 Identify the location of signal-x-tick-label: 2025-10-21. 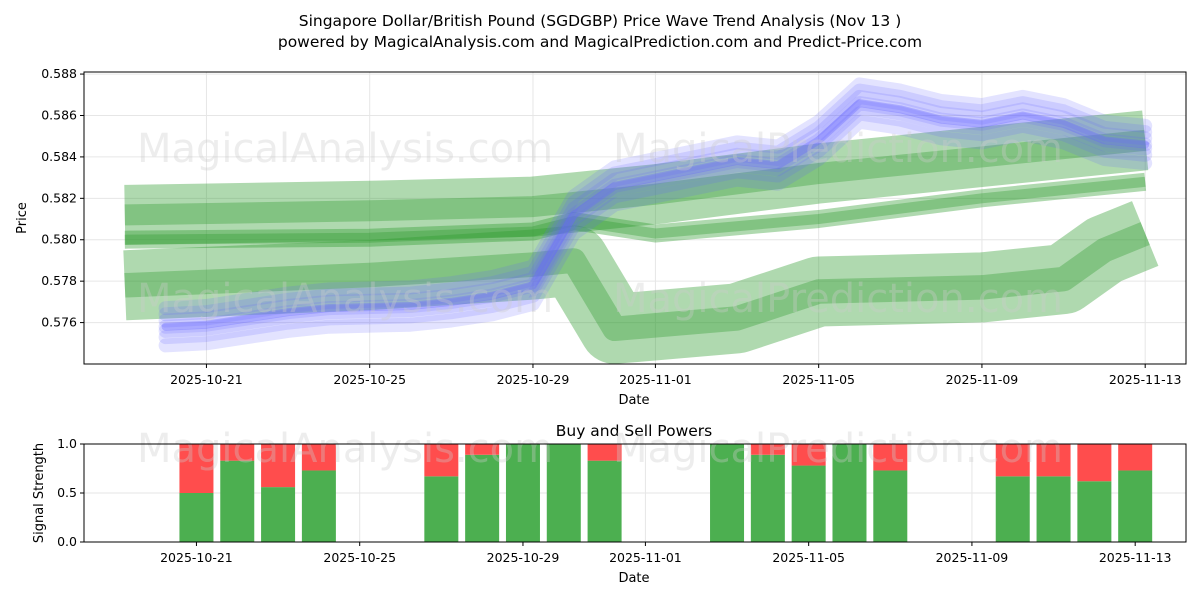
(196, 557).